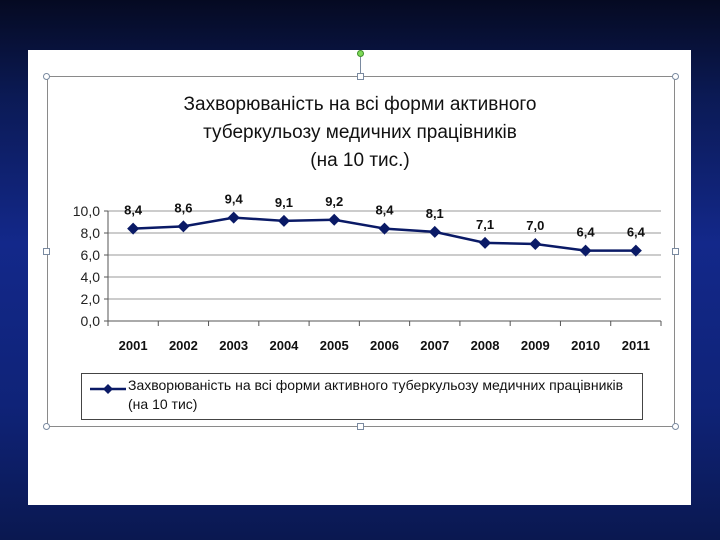  Describe the element at coordinates (46, 426) in the screenshot. I see `resize-handle-bottom-left` at that location.